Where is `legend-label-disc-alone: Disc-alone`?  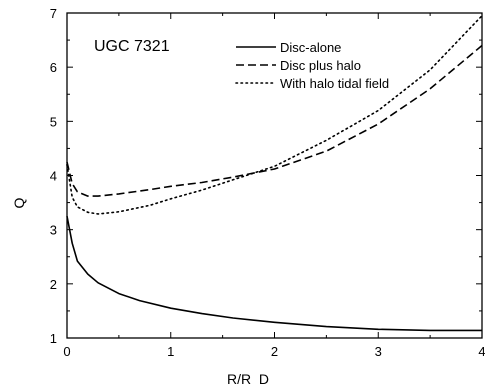 legend-label-disc-alone: Disc-alone is located at coordinates (310, 47).